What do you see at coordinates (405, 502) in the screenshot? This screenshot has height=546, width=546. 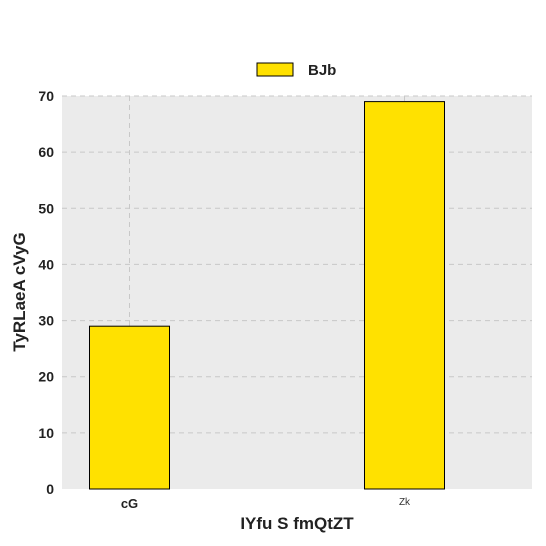 I see `x-tick-label-1: Zk` at bounding box center [405, 502].